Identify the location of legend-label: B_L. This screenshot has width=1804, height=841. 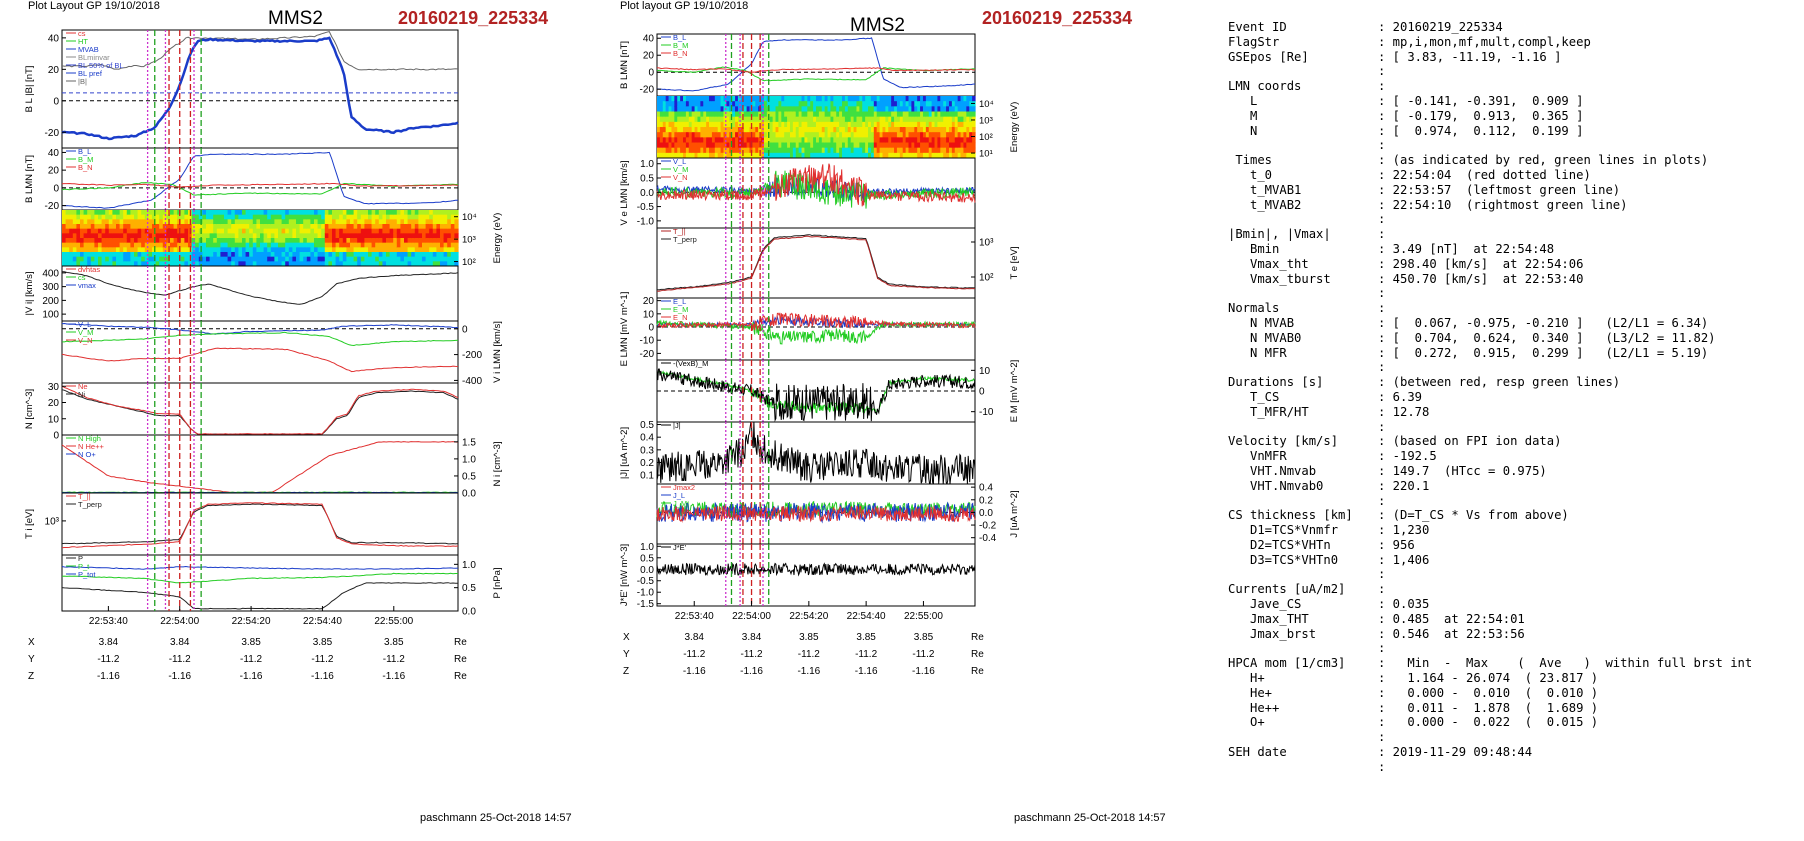
(679, 37).